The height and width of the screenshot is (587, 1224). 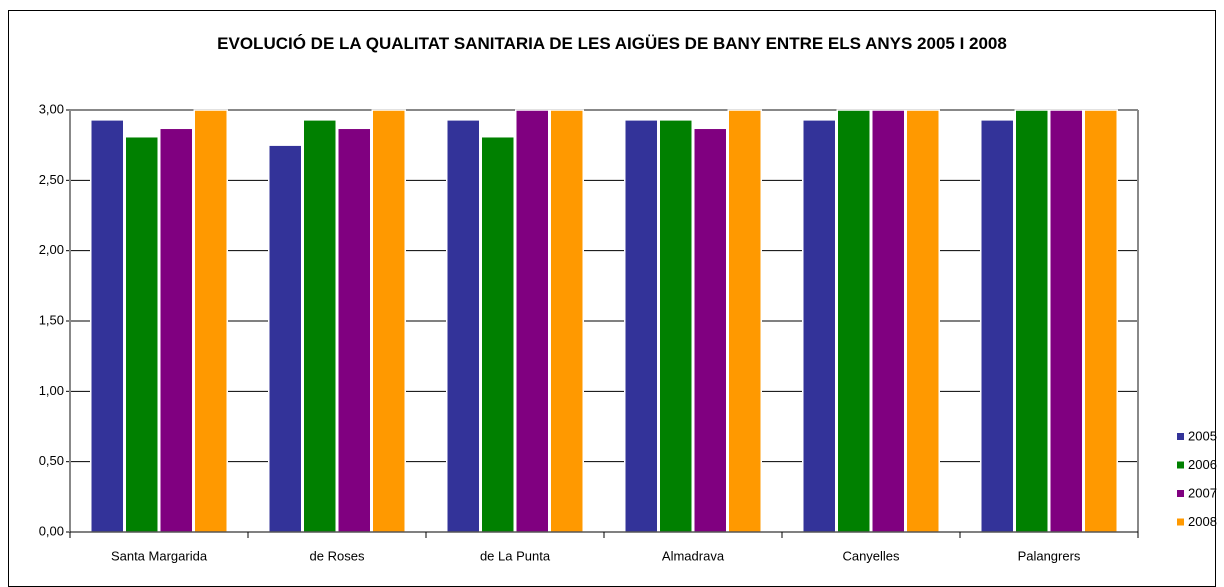 I want to click on x-tick-label: Santa Margarida, so click(x=159, y=555).